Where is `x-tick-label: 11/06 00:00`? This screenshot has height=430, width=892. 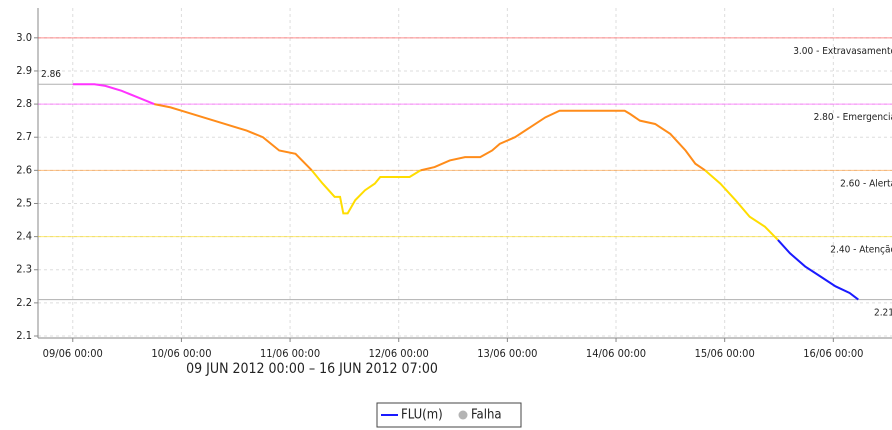
x-tick-label: 11/06 00:00 is located at coordinates (290, 353).